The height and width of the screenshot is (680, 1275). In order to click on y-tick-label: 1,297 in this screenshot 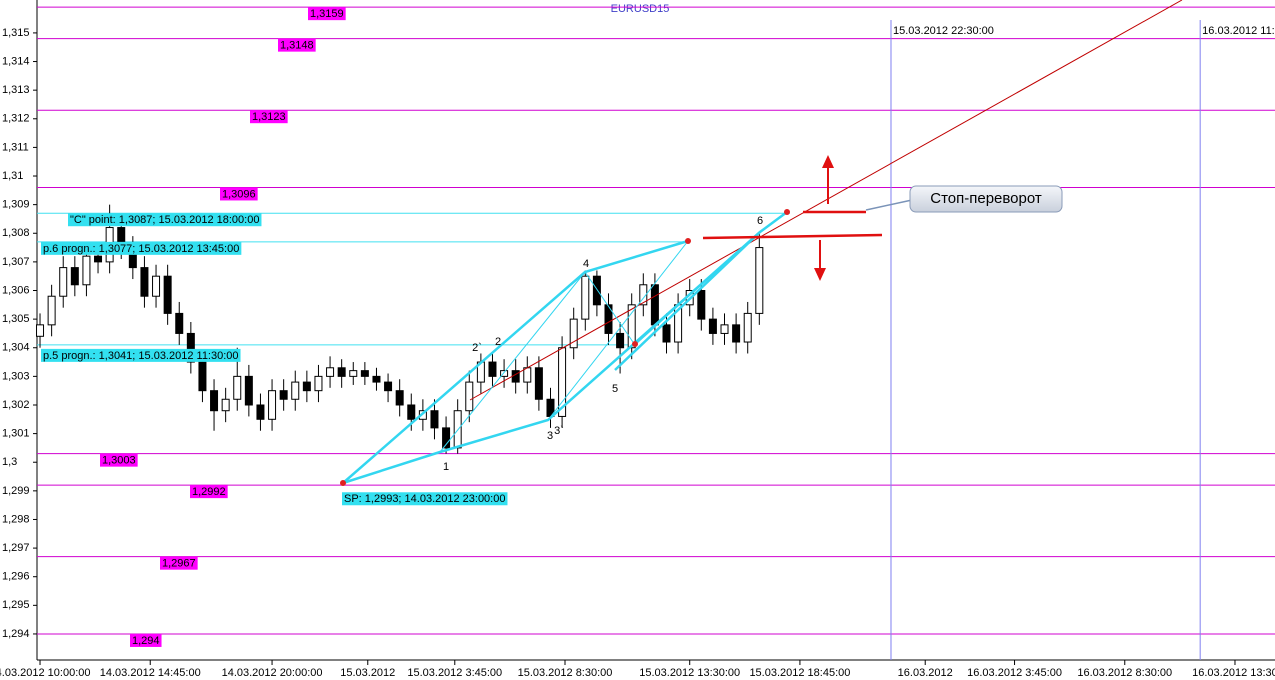, I will do `click(16, 548)`.